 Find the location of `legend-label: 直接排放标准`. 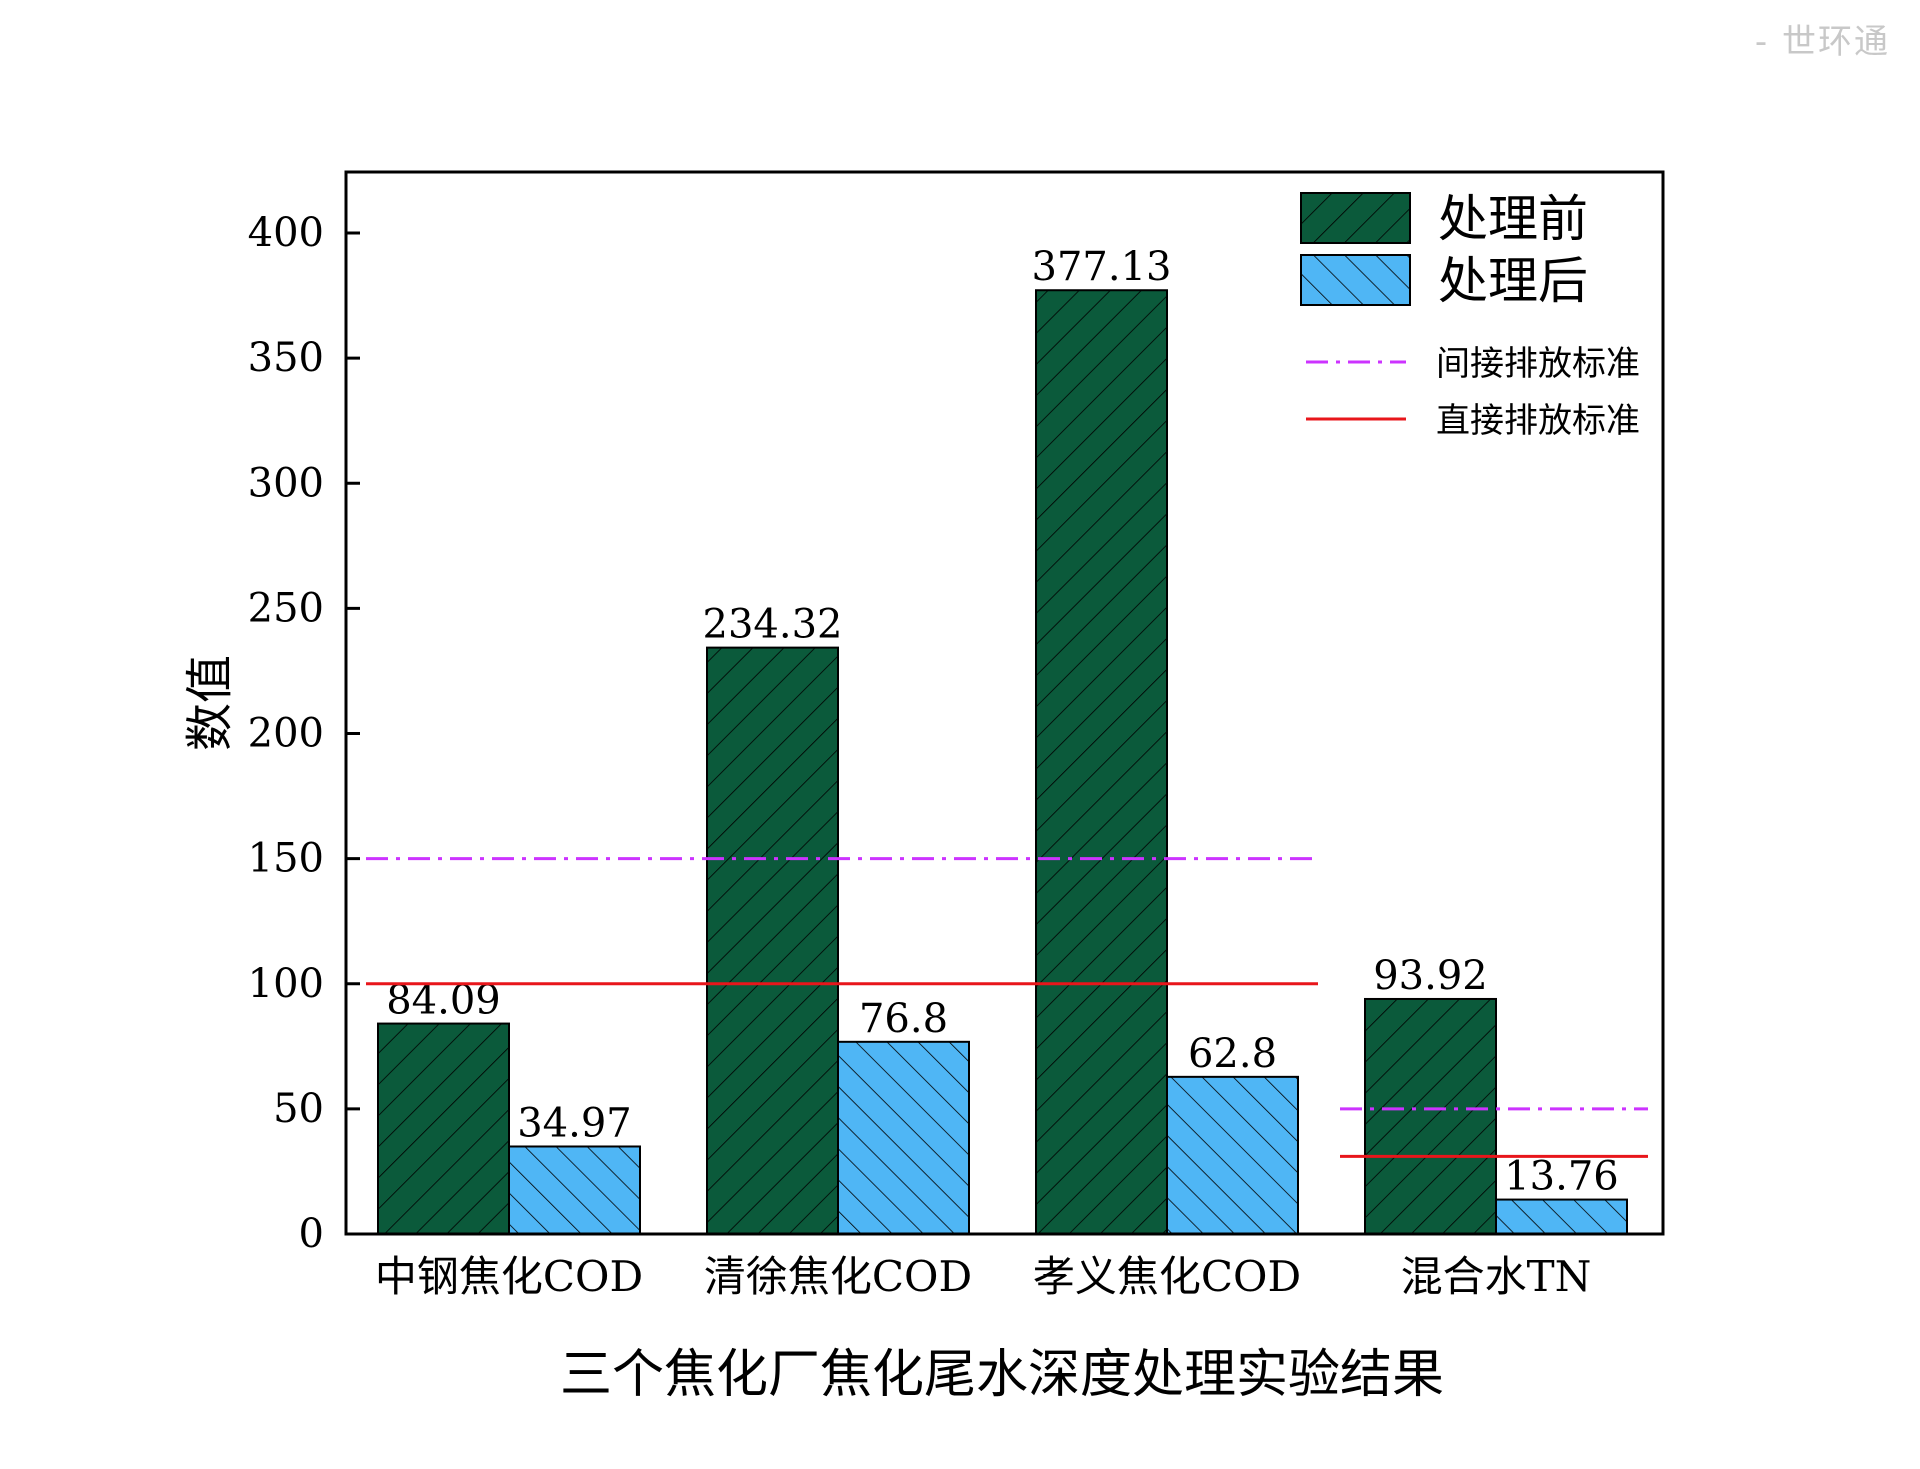

legend-label: 直接排放标准 is located at coordinates (1538, 421).